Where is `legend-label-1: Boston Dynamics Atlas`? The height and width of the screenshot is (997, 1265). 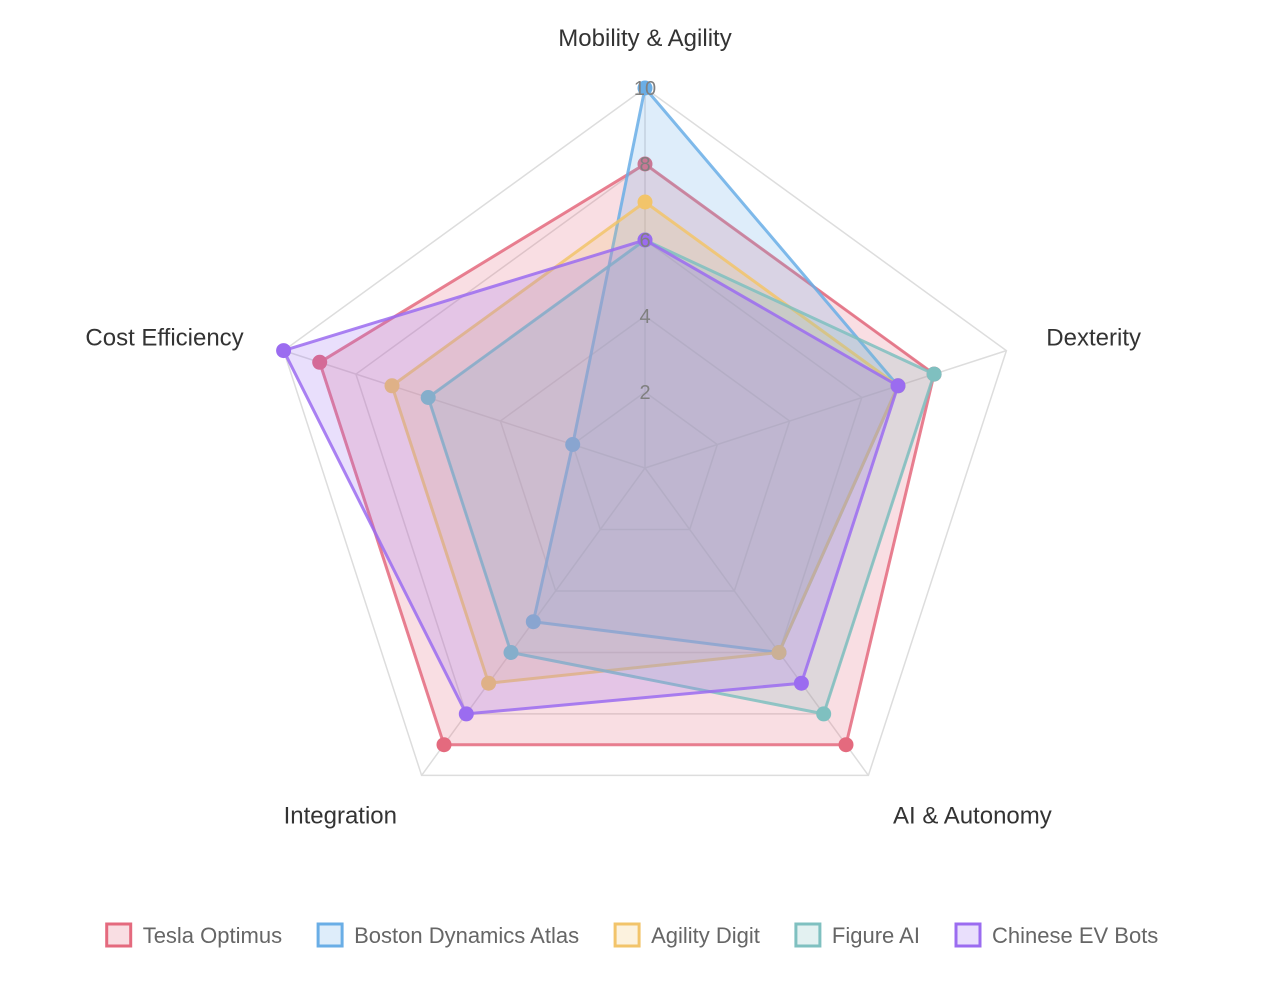
legend-label-1: Boston Dynamics Atlas is located at coordinates (466, 935).